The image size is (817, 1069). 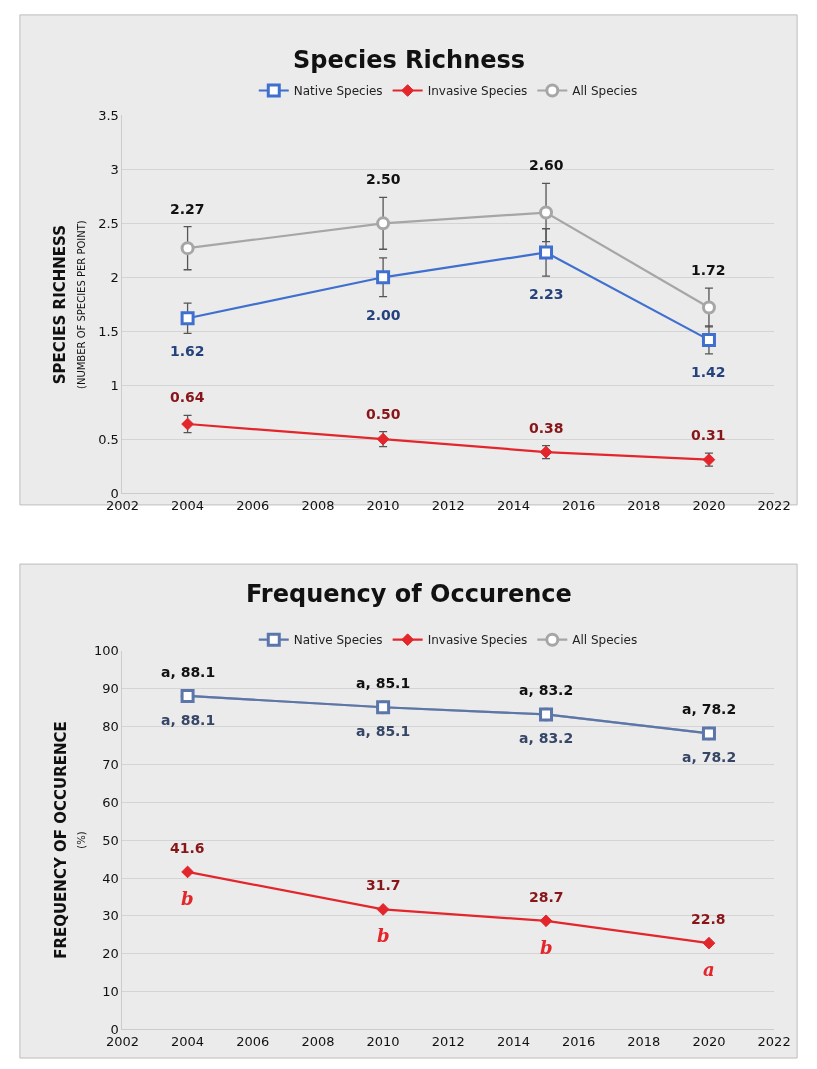 What do you see at coordinates (383, 414) in the screenshot?
I see `data-label: 0.50` at bounding box center [383, 414].